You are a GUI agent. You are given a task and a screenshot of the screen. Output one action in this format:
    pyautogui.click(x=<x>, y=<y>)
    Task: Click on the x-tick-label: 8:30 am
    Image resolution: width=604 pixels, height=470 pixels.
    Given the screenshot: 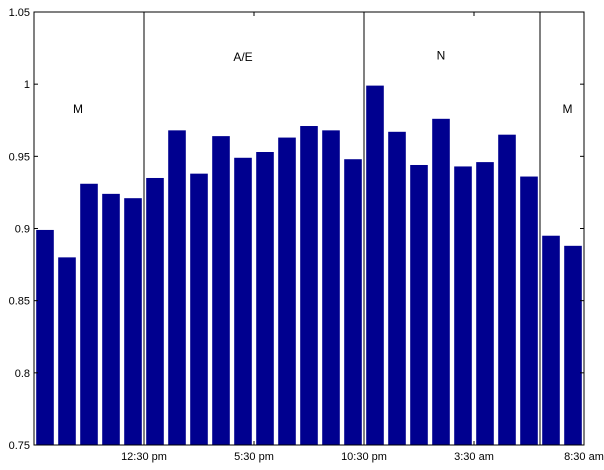 What is the action you would take?
    pyautogui.click(x=584, y=457)
    